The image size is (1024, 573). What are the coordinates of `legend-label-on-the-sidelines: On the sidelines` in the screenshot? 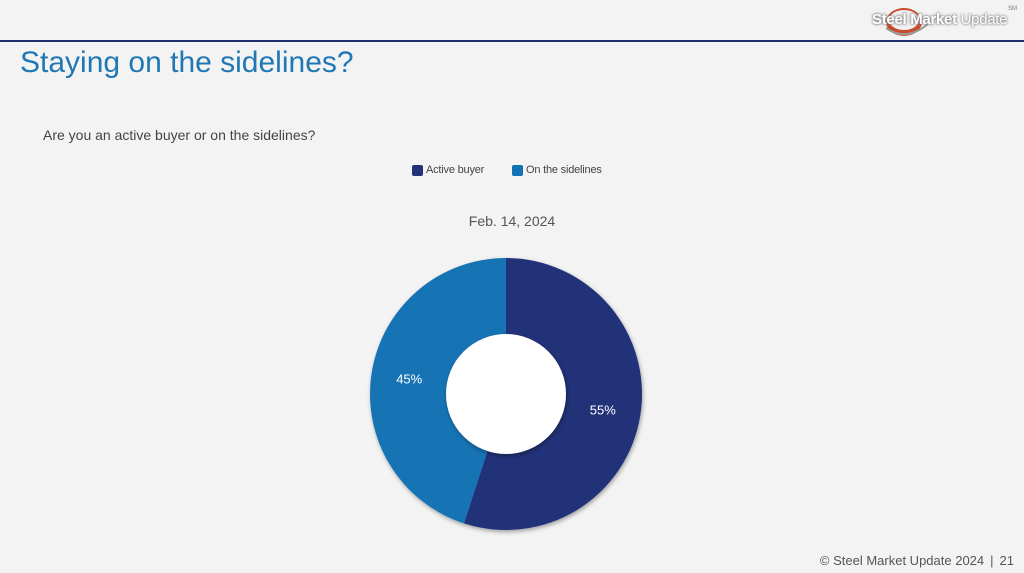 It's located at (564, 170).